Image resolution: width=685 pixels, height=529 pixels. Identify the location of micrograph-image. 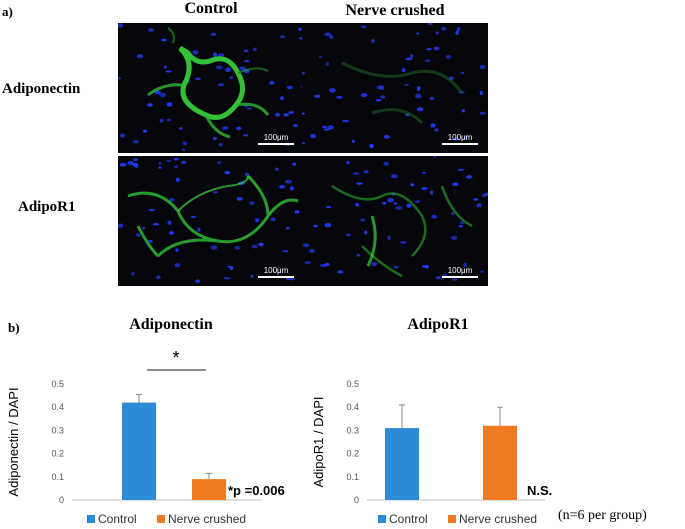
(394, 86).